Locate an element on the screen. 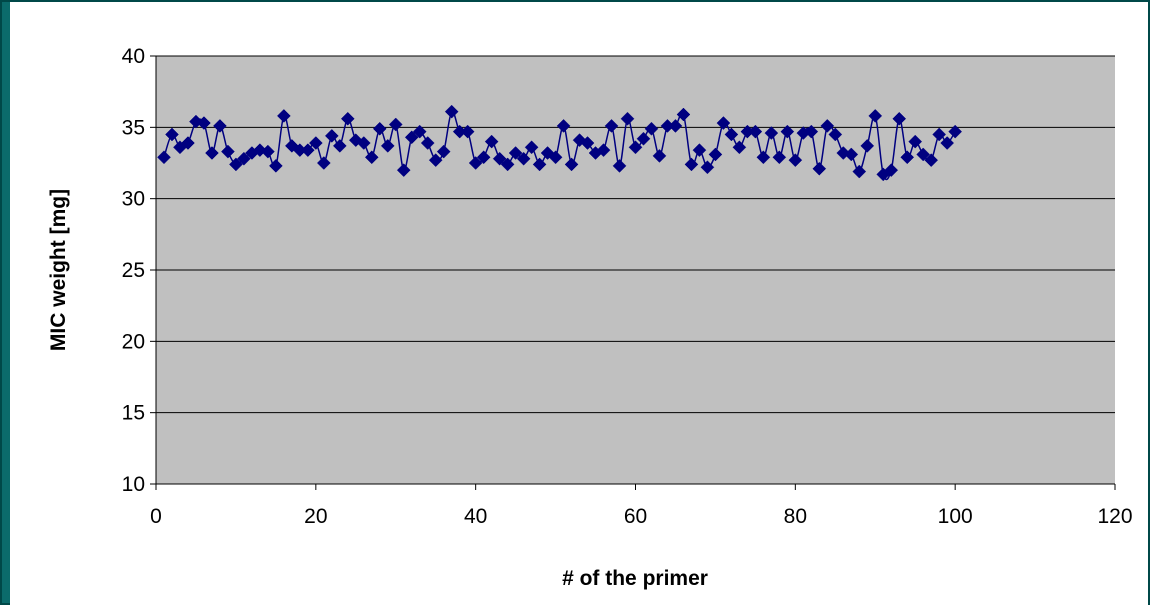  y-tick-label: 25 is located at coordinates (133, 270).